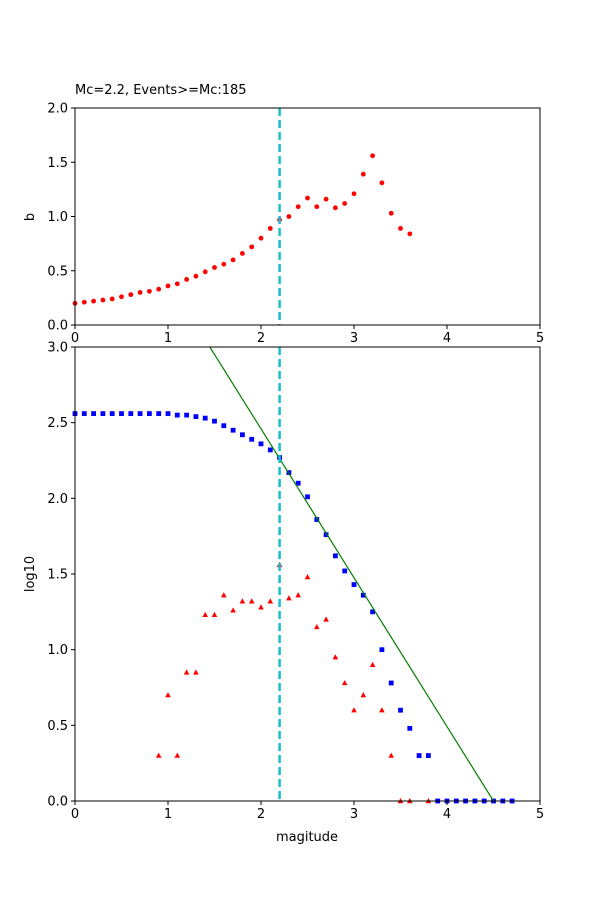 This screenshot has height=900, width=600. What do you see at coordinates (161, 90) in the screenshot?
I see `top-plot-title: Mc=2.2, Events>=Mc:185` at bounding box center [161, 90].